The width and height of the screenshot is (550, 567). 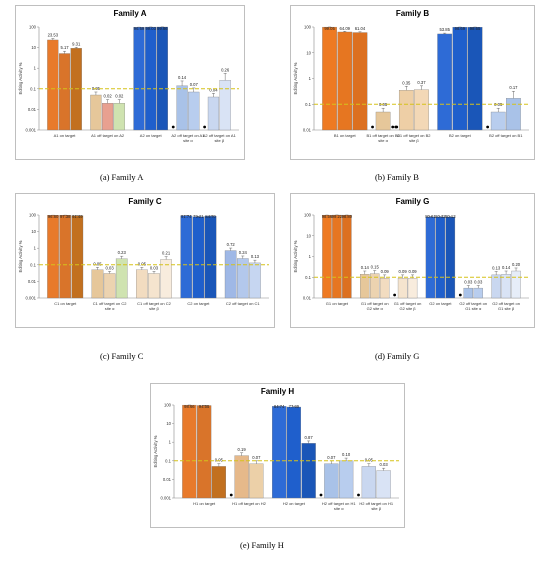 I want to click on x-category-label: G2 on target, so click(x=440, y=303).